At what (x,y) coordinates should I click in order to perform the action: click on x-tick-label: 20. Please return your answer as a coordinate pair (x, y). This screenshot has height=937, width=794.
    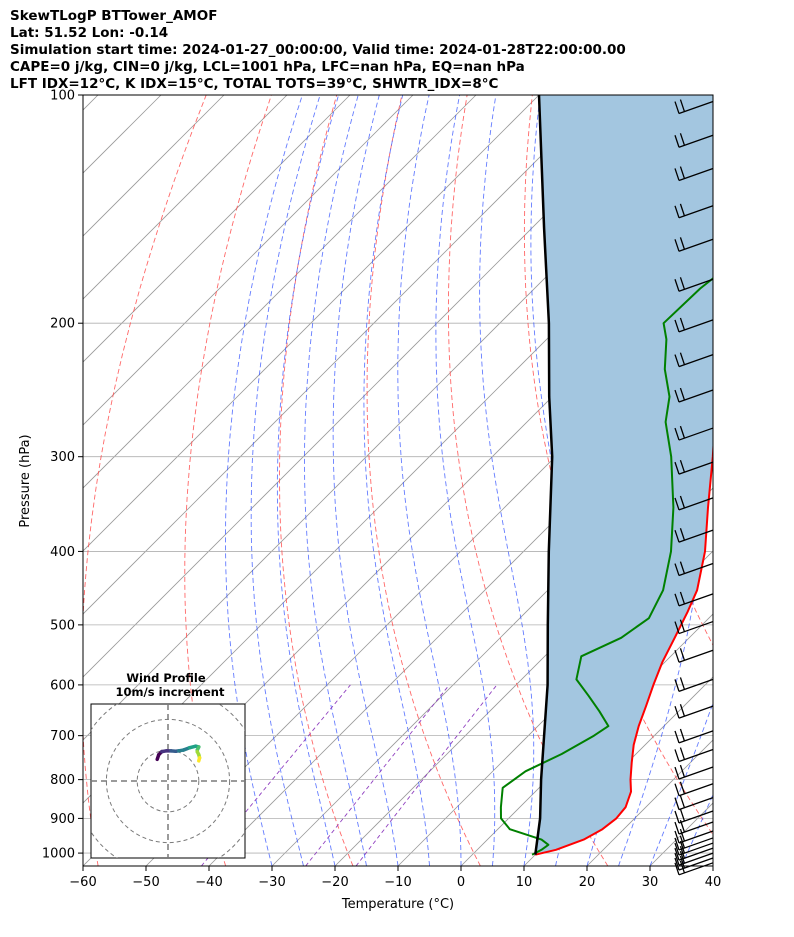
    Looking at the image, I should click on (587, 882).